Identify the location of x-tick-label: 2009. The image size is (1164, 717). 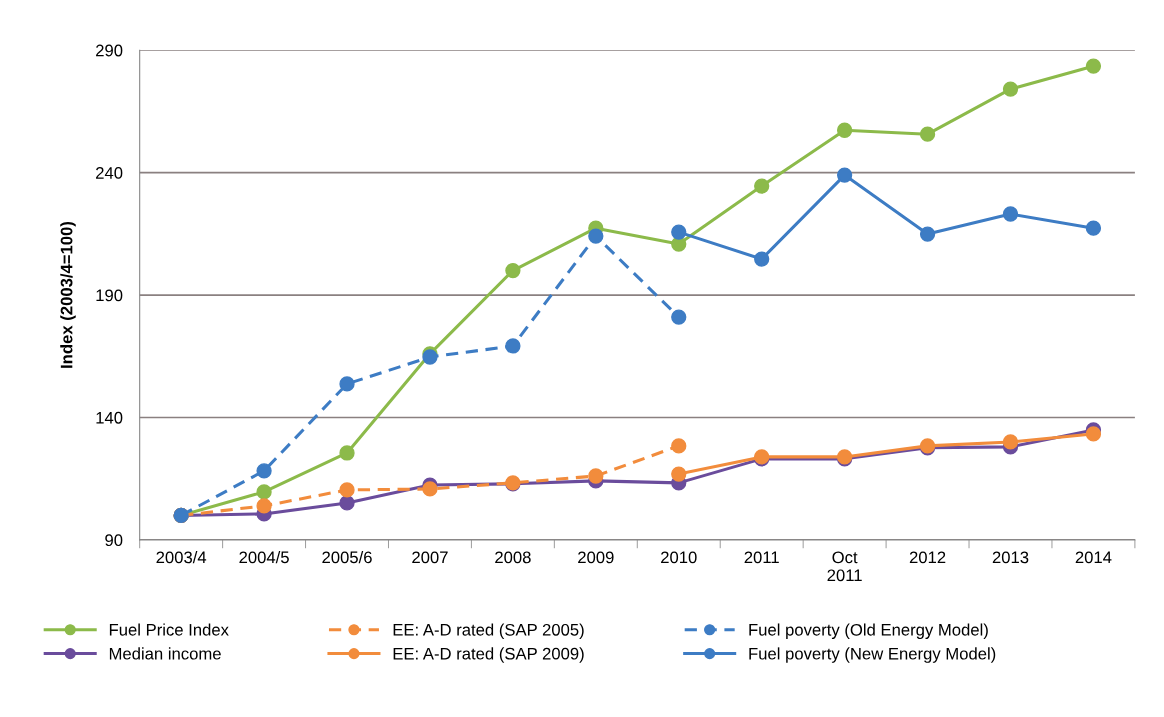
(596, 557).